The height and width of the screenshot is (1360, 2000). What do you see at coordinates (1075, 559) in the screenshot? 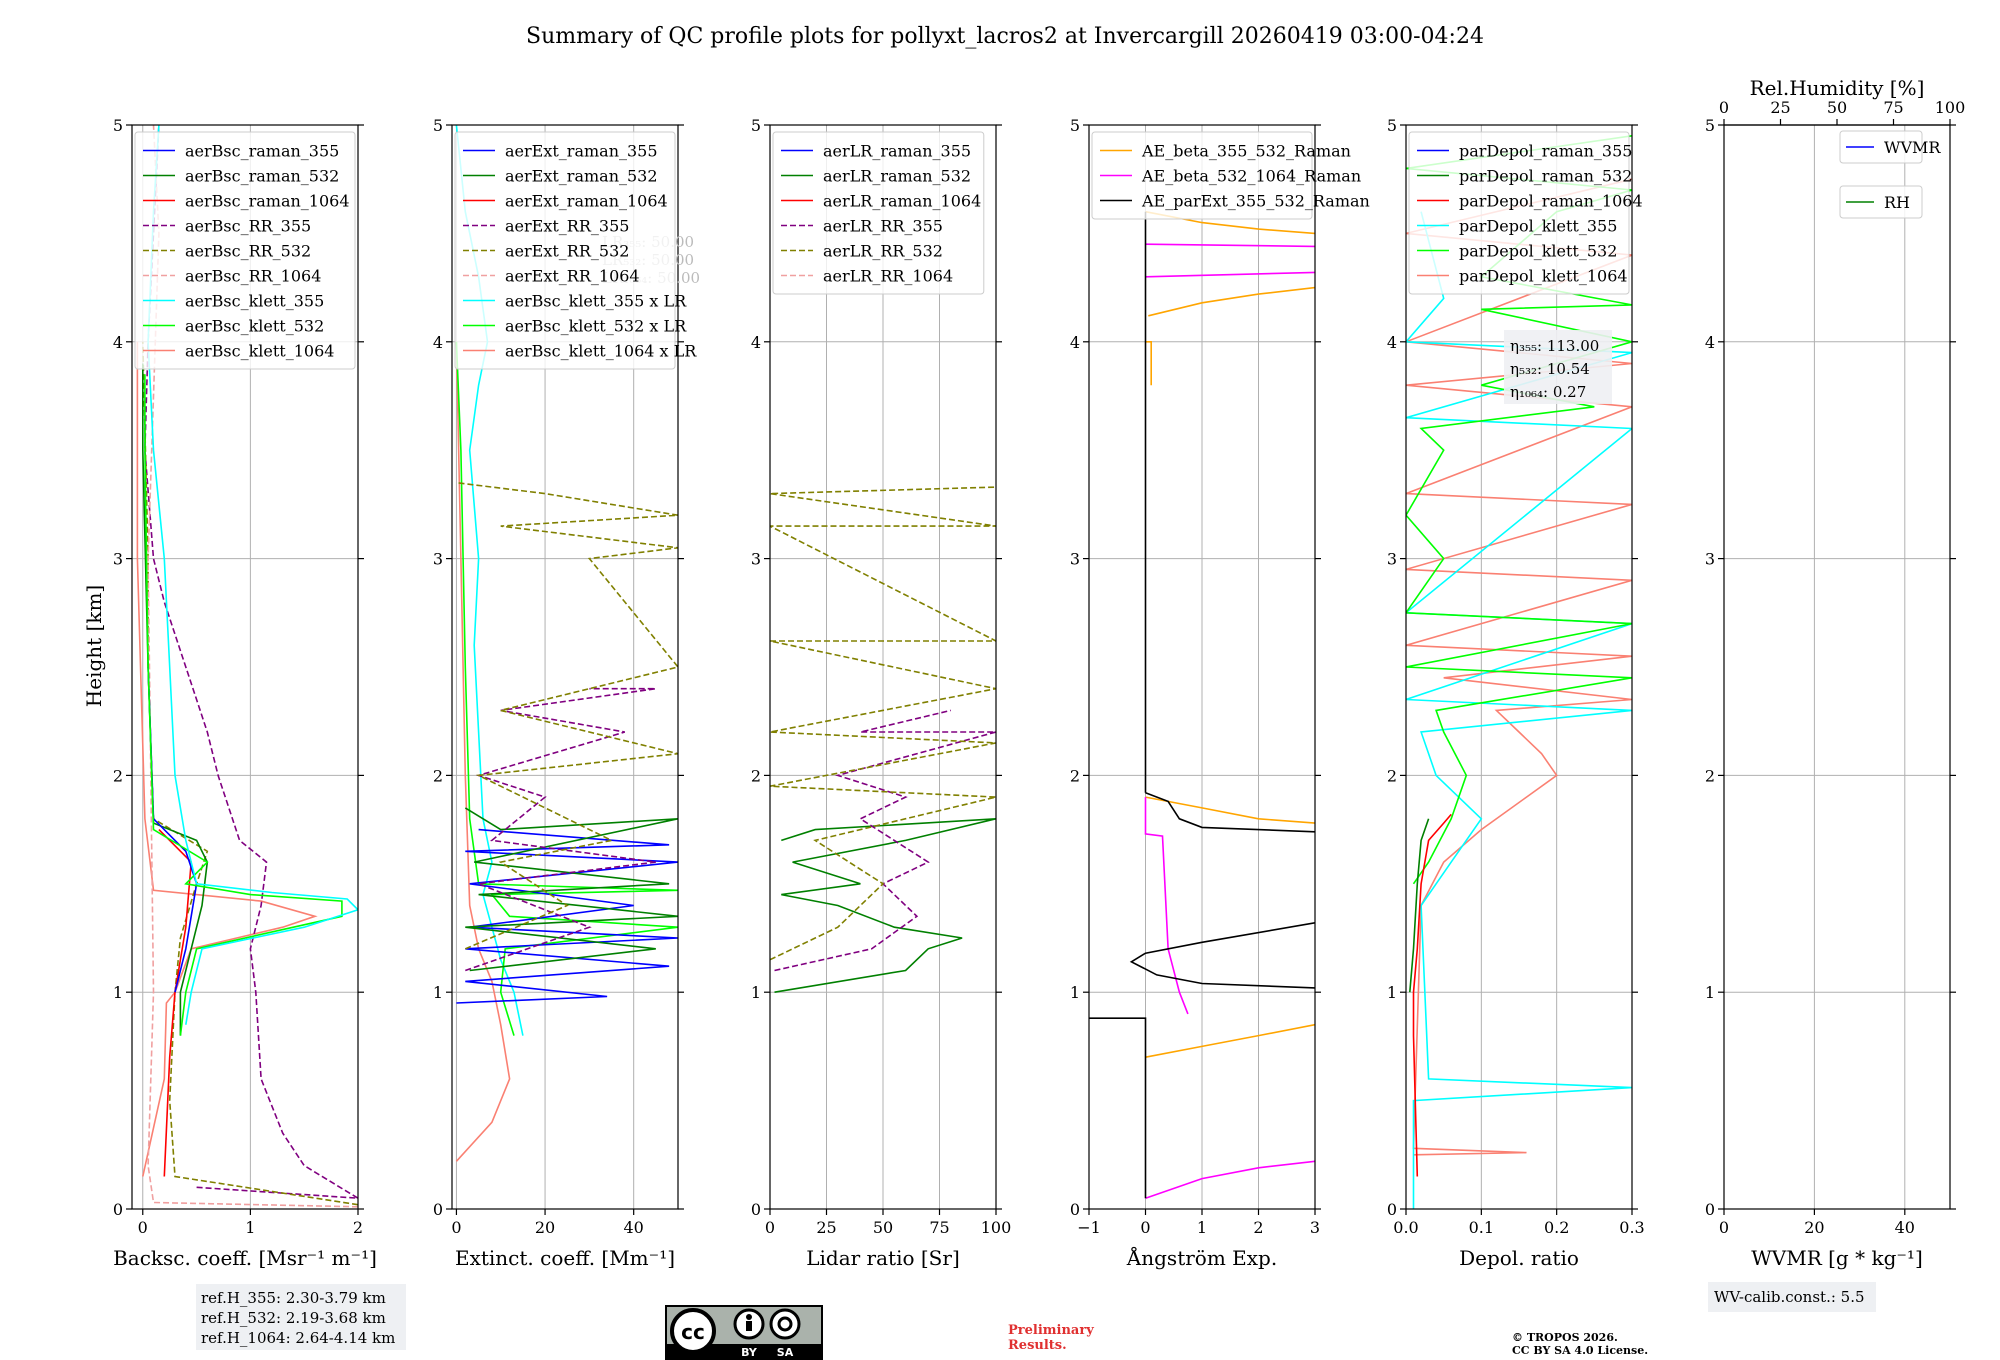
I see `y-tick-label-ae: 3` at bounding box center [1075, 559].